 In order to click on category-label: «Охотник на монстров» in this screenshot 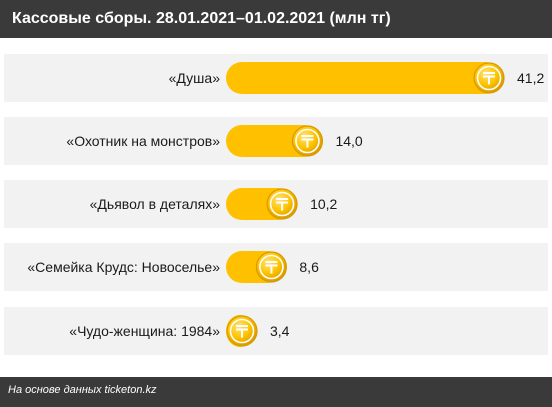, I will do `click(143, 141)`.